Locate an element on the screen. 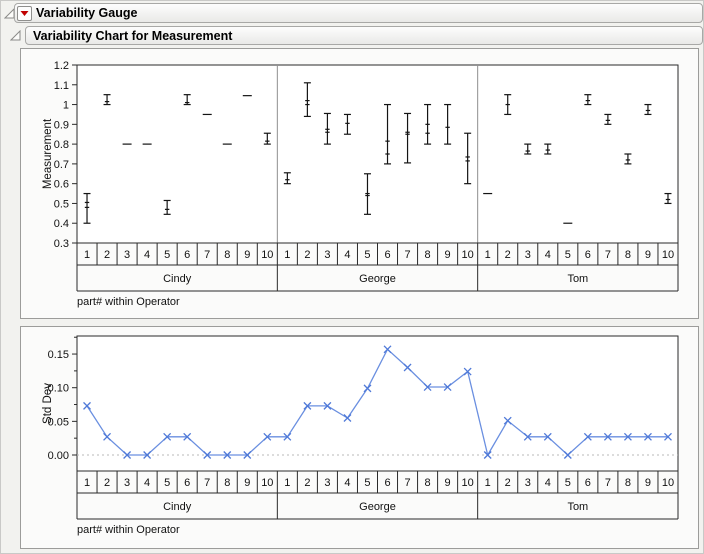 The height and width of the screenshot is (554, 704). y-tick-label: 0.3 is located at coordinates (61, 244).